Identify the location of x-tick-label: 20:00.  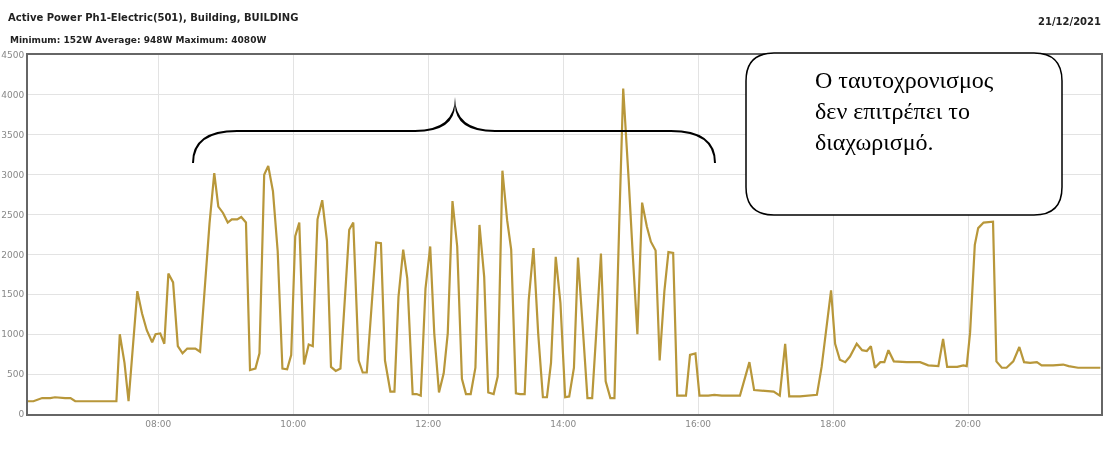
(968, 423).